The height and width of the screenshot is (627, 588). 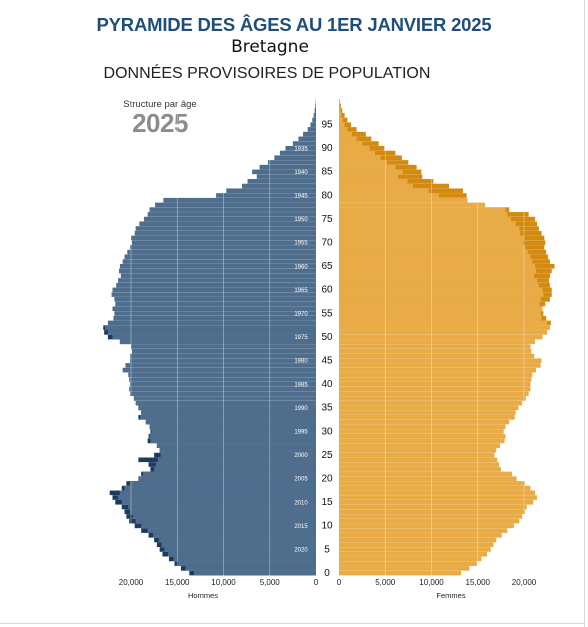 What do you see at coordinates (203, 595) in the screenshot?
I see `x-axis-title-men: Hommes` at bounding box center [203, 595].